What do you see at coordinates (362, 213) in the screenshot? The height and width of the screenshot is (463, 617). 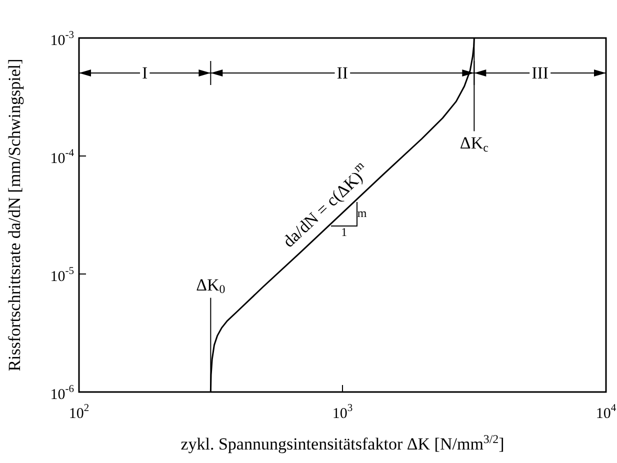 I see `annotation: m` at bounding box center [362, 213].